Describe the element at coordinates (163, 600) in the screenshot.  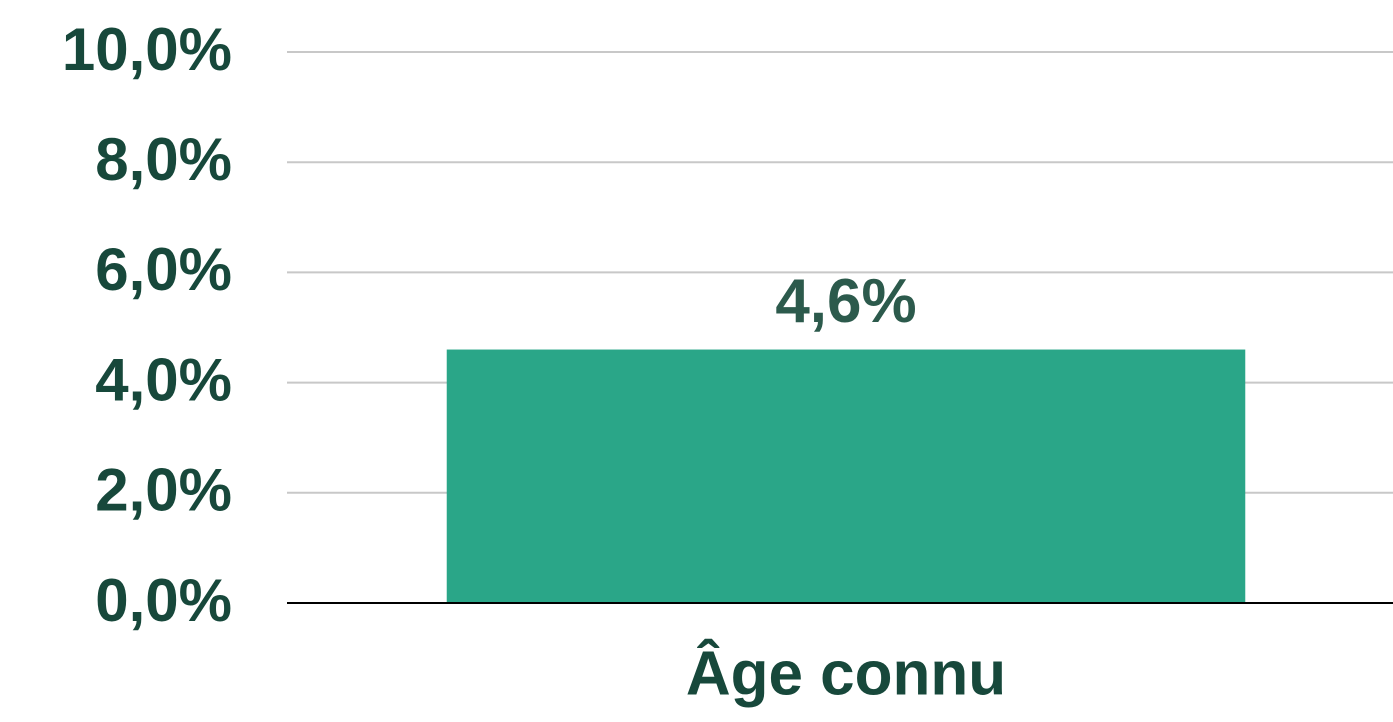
I see `y-tick-label: 0,0%` at that location.